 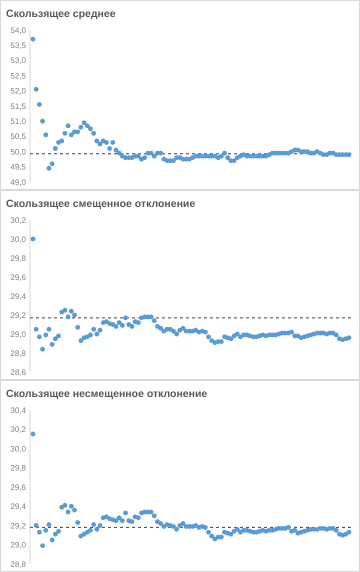 I want to click on y-tick-label: 51,0, so click(x=18, y=121).